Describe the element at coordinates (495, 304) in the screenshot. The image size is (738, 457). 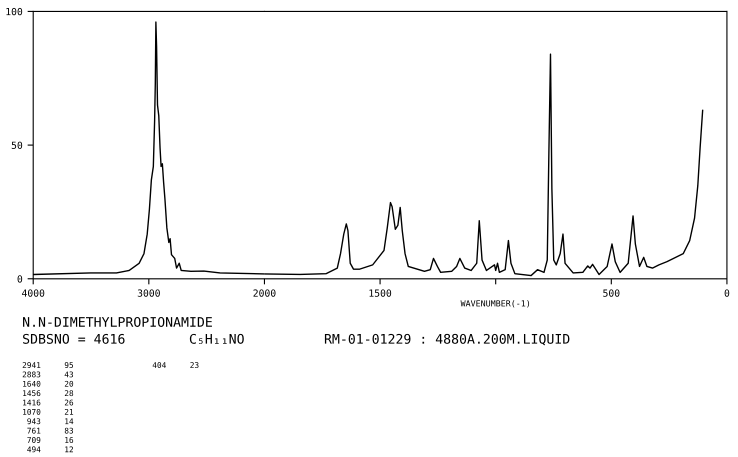
I see `x-axis-title: WAVENUMBER(-1)` at that location.